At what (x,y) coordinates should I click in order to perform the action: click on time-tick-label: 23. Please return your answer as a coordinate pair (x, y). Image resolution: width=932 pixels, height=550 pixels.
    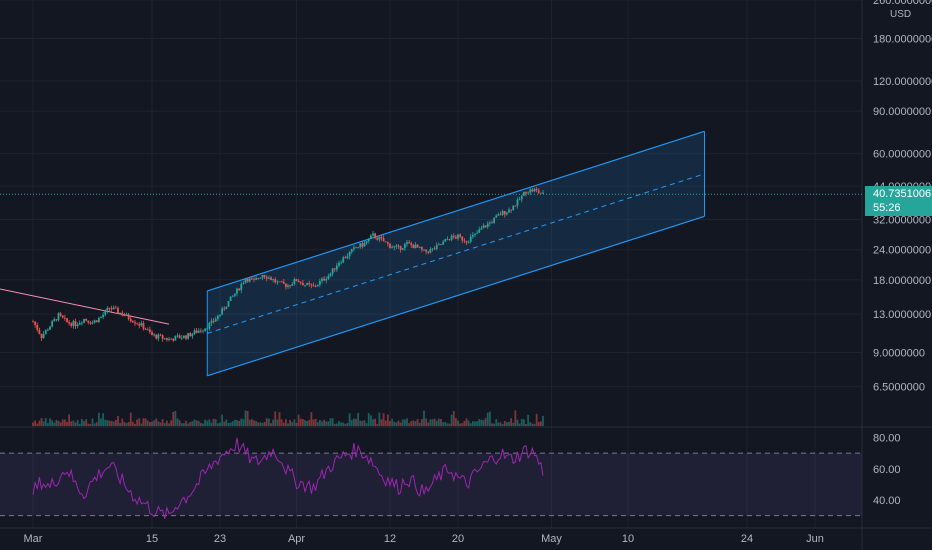
    Looking at the image, I should click on (220, 539).